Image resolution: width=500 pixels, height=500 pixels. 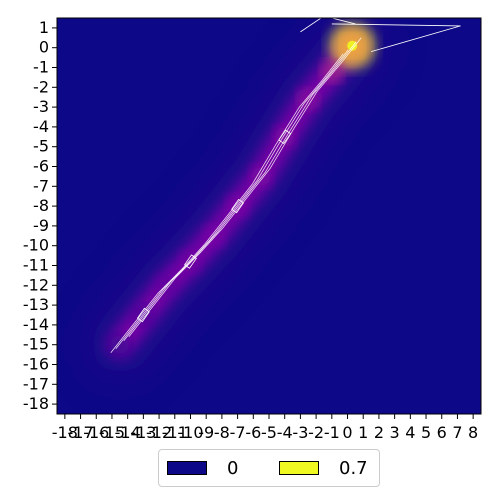 What do you see at coordinates (222, 432) in the screenshot?
I see `x-tick-label: -8` at bounding box center [222, 432].